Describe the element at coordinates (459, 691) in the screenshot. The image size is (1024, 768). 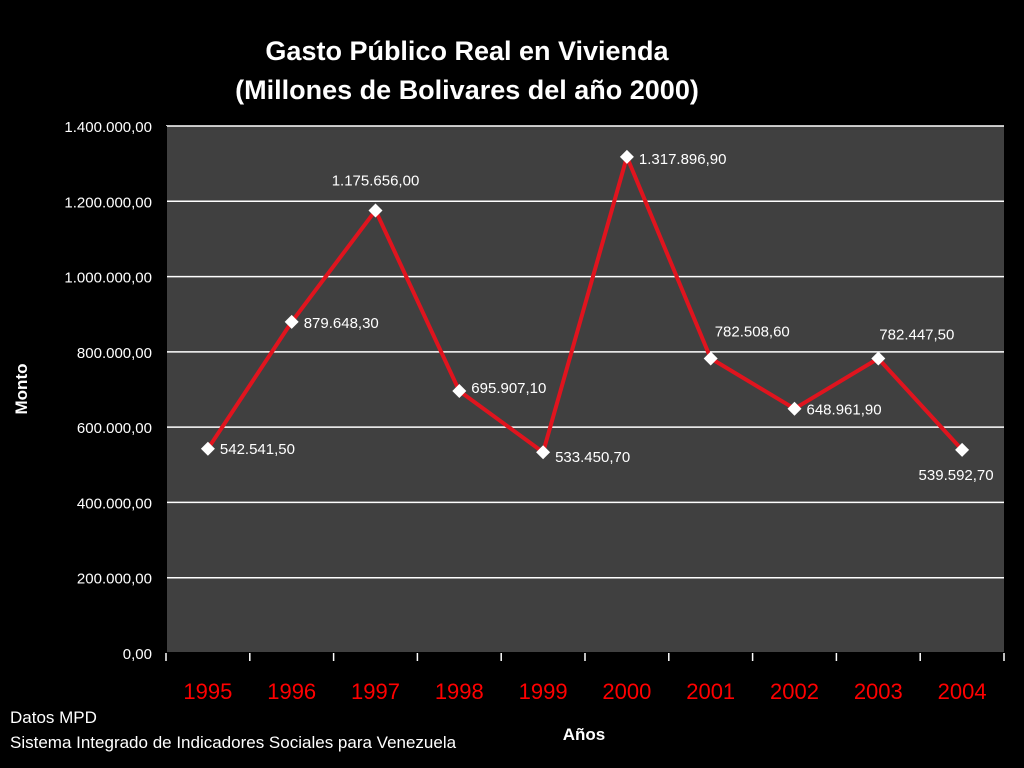
I see `x-tick-label: 1998` at that location.